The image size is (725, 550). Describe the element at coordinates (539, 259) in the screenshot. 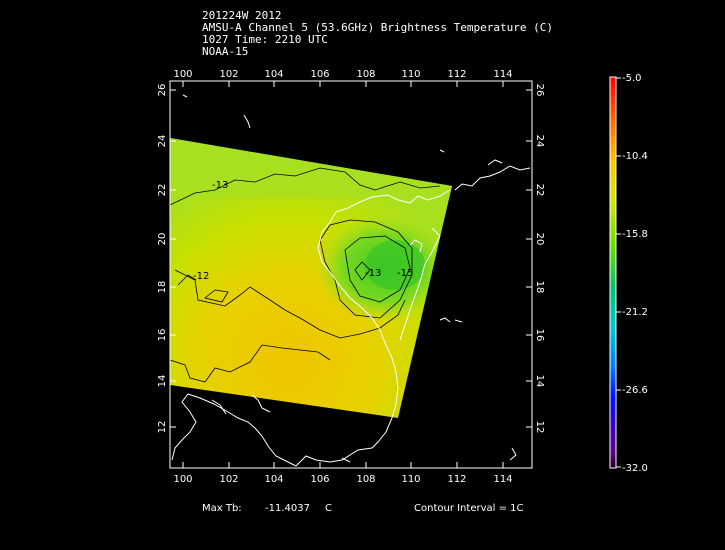

I see `latitude-labels-right: 12 14 16 18 20 22 24 26` at that location.